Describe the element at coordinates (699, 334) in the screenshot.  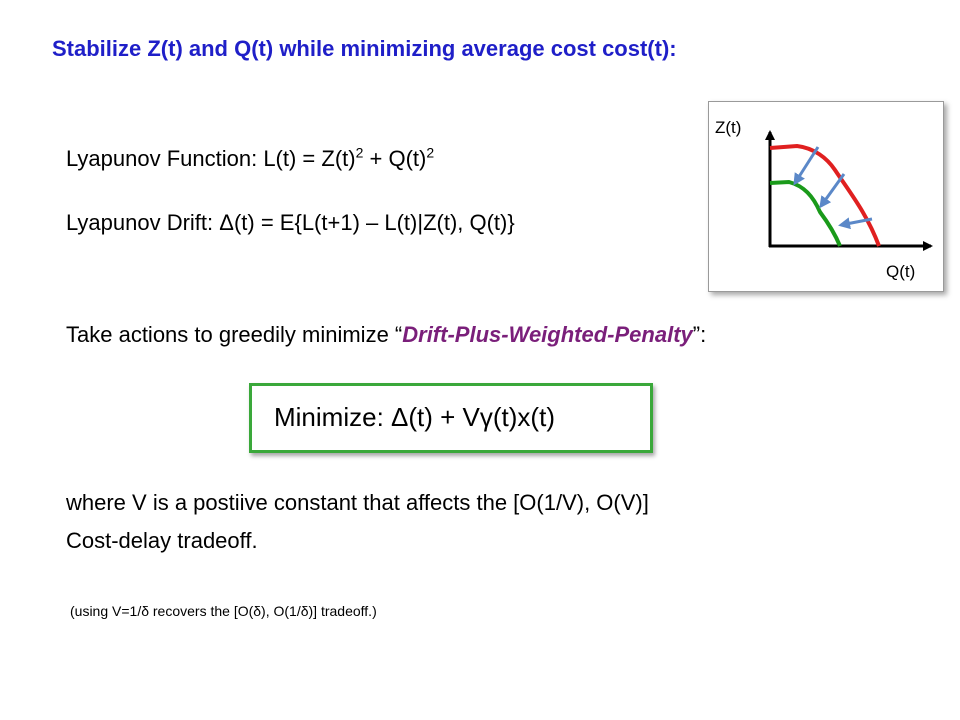
I see `greedy-after: ”:` at that location.